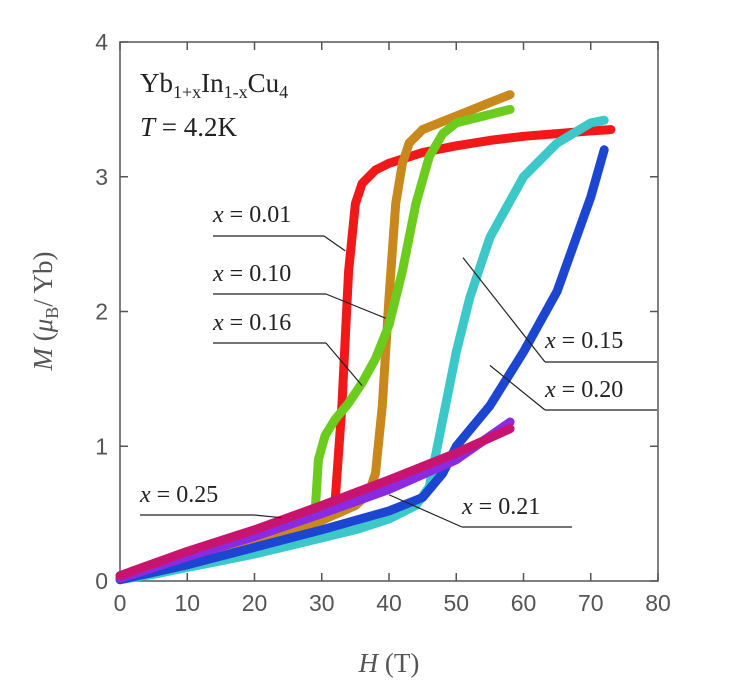 The image size is (738, 700). What do you see at coordinates (251, 274) in the screenshot?
I see `annotation-label: x = 0.10` at bounding box center [251, 274].